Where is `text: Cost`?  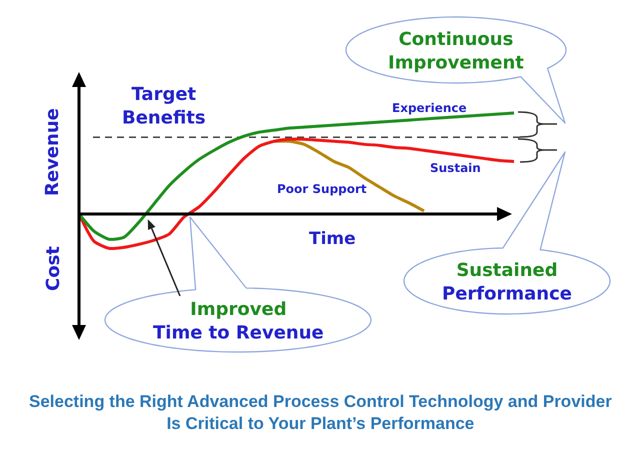
text: Cost is located at coordinates (53, 268).